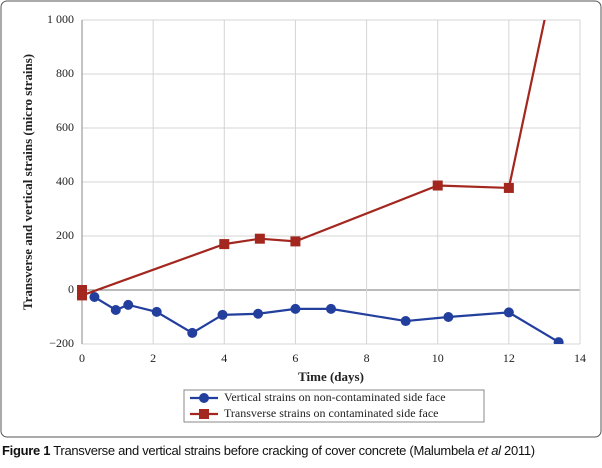 This screenshot has width=602, height=468. Describe the element at coordinates (438, 358) in the screenshot. I see `x-tick-label: 10` at that location.